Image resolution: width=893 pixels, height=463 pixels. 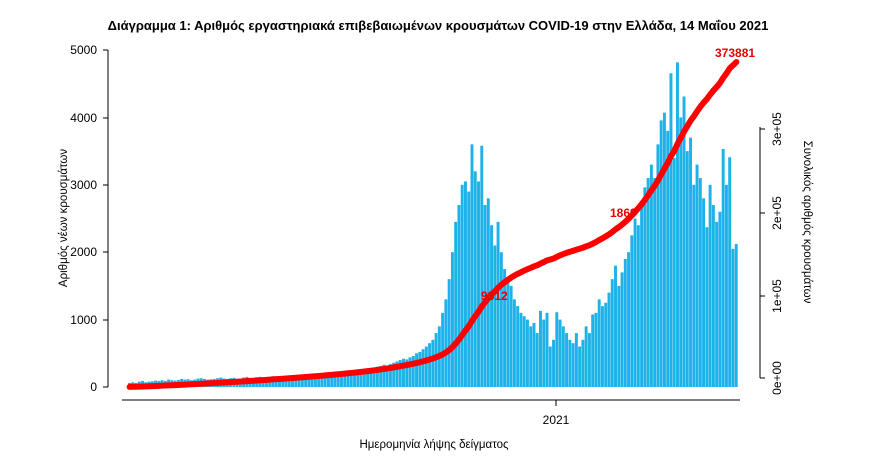 I want to click on y2-tick-label: 2e+05, so click(x=777, y=213).